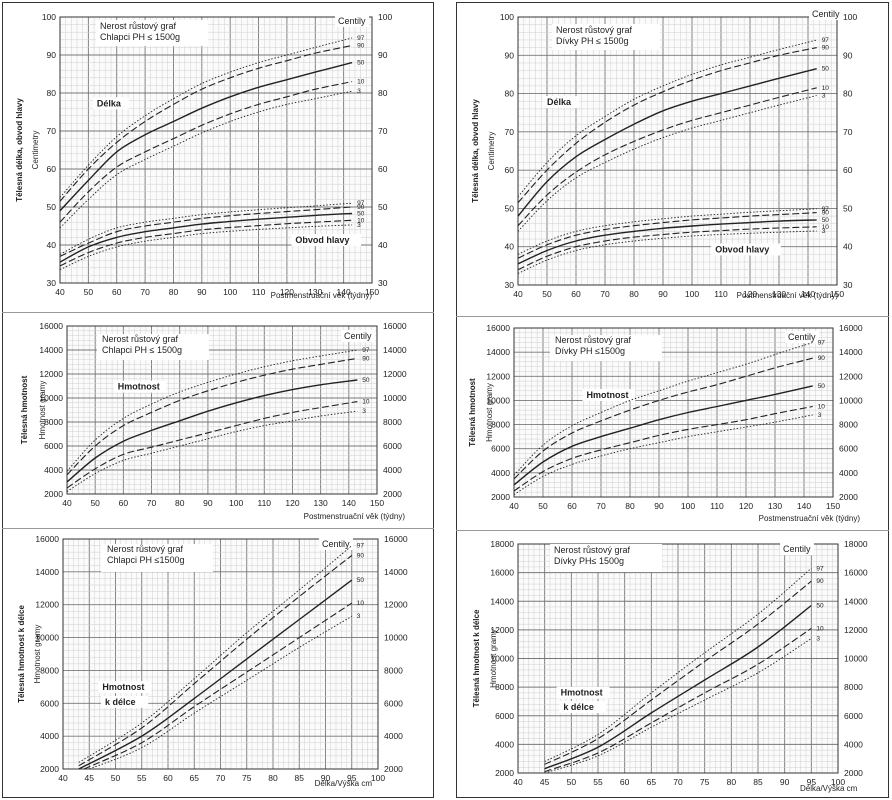 Image resolution: width=892 pixels, height=800 pixels. What do you see at coordinates (392, 494) in the screenshot?
I see `y-tick-label-right: 2000` at bounding box center [392, 494].